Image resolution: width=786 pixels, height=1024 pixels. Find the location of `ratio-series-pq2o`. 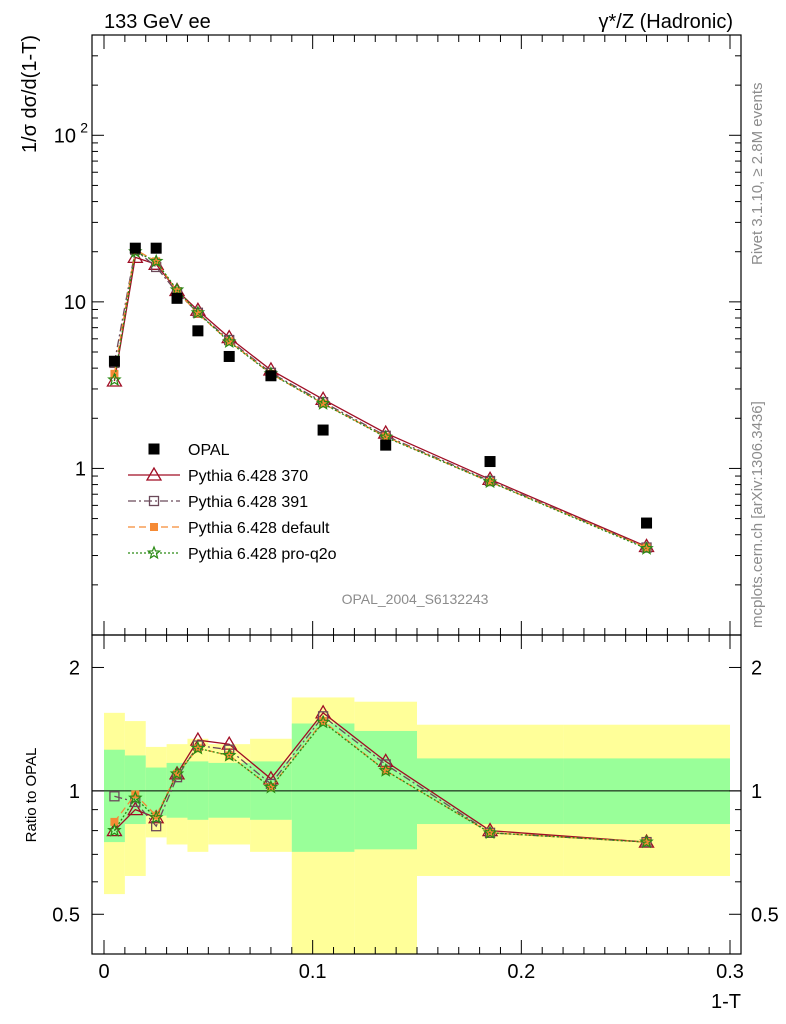

ratio-series-pq2o is located at coordinates (380, 781).